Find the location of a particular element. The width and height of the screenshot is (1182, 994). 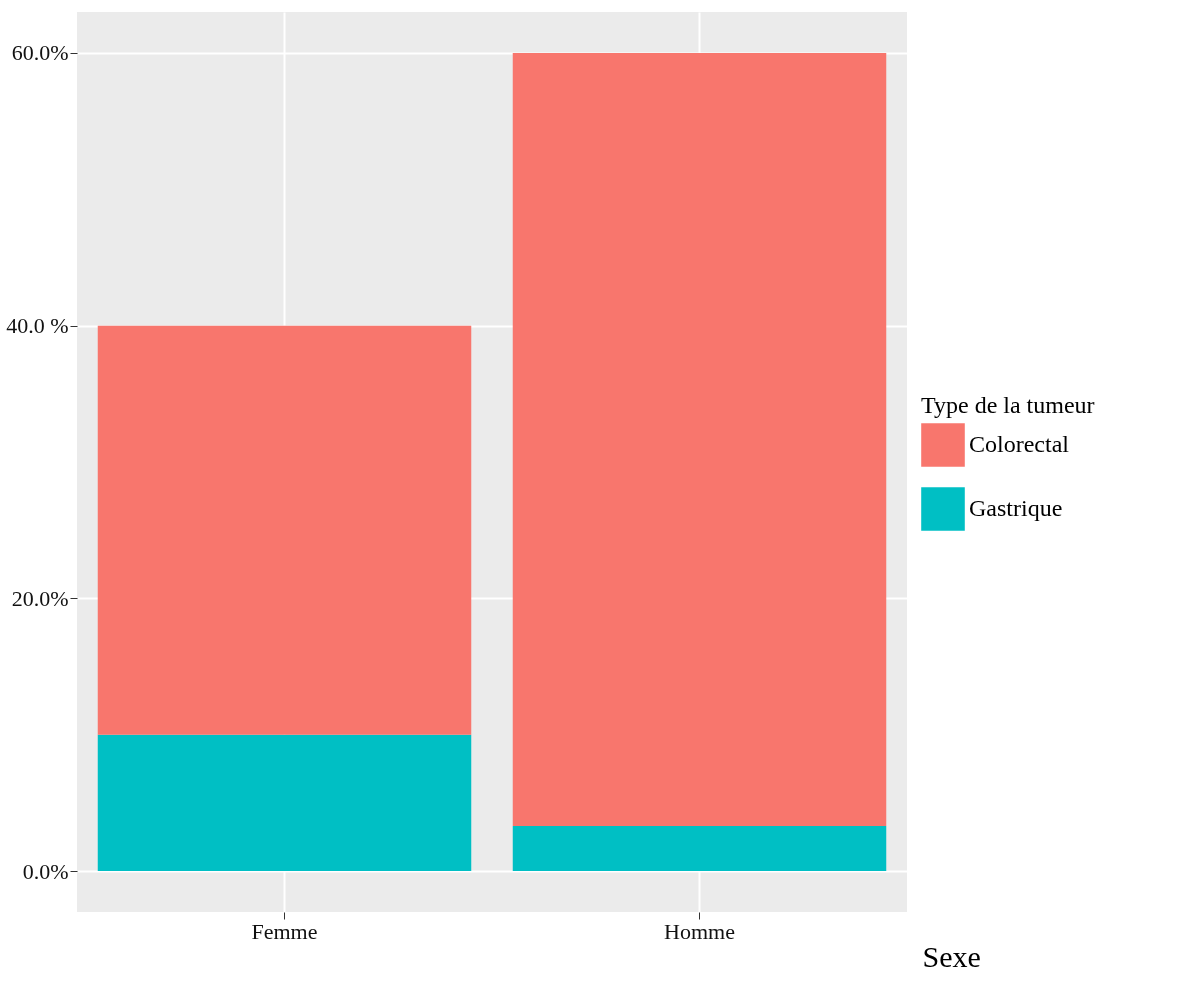

legend-title: Type de la tumeur is located at coordinates (1008, 405).